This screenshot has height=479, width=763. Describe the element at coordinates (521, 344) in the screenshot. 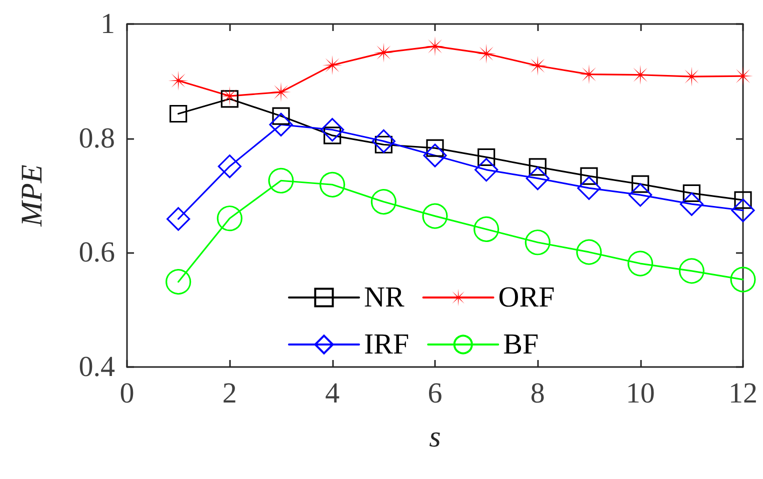

I see `legend-label: BF` at that location.